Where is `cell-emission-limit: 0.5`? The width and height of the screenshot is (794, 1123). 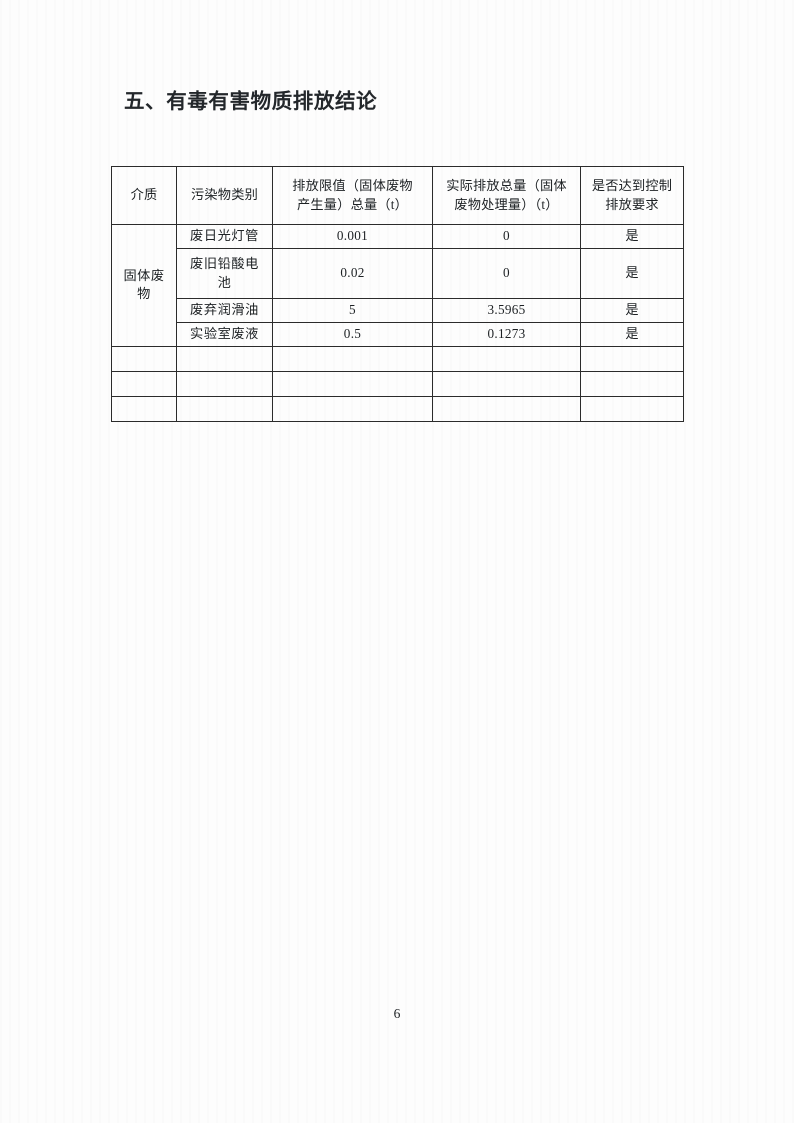 cell-emission-limit: 0.5 is located at coordinates (352, 334).